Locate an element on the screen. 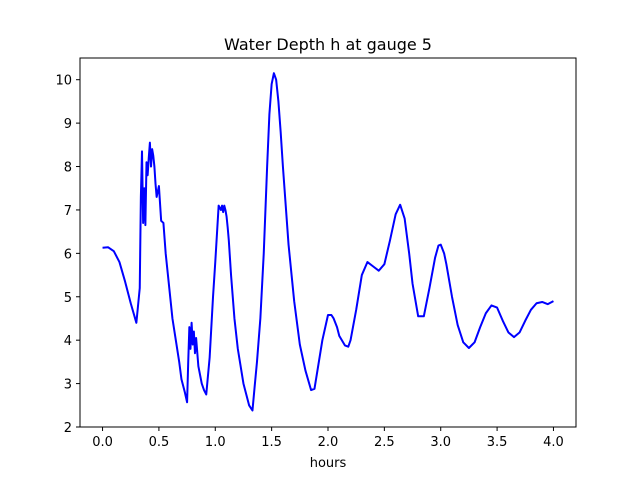 The image size is (640, 480). x-tick-label: 1.5 is located at coordinates (271, 442).